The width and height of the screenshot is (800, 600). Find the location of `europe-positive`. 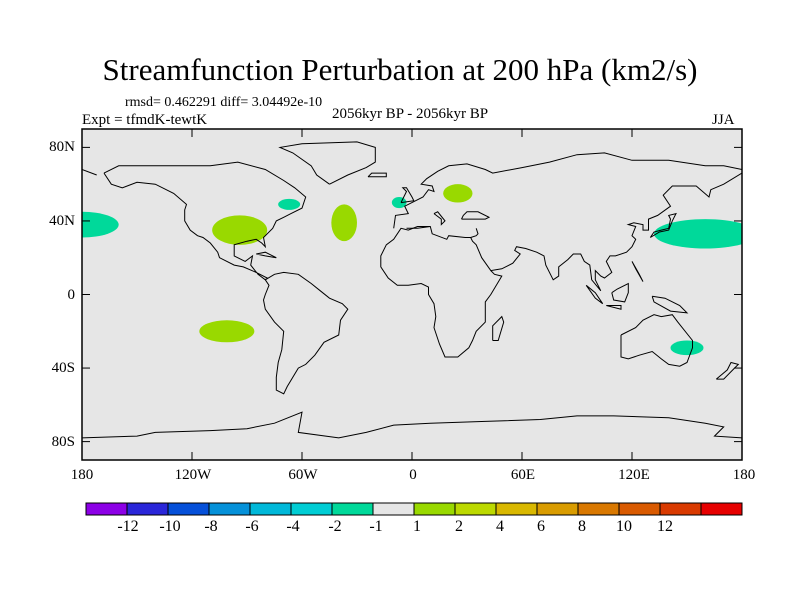

europe-positive is located at coordinates (458, 193).